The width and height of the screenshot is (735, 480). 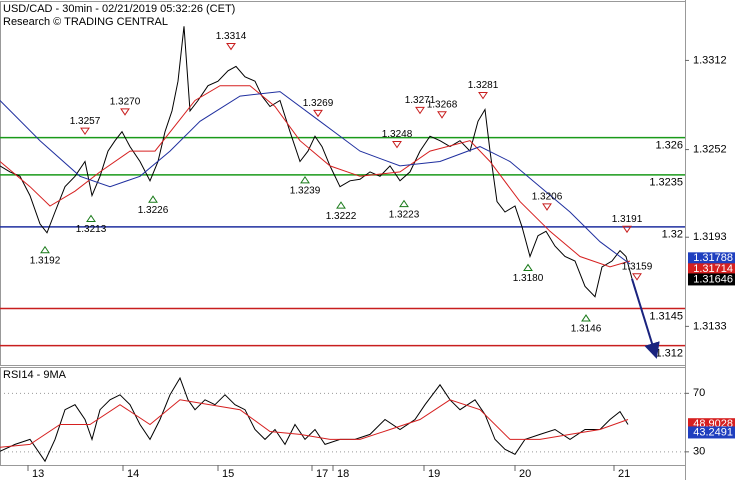 What do you see at coordinates (420, 100) in the screenshot?
I see `high-label: 1.3271` at bounding box center [420, 100].